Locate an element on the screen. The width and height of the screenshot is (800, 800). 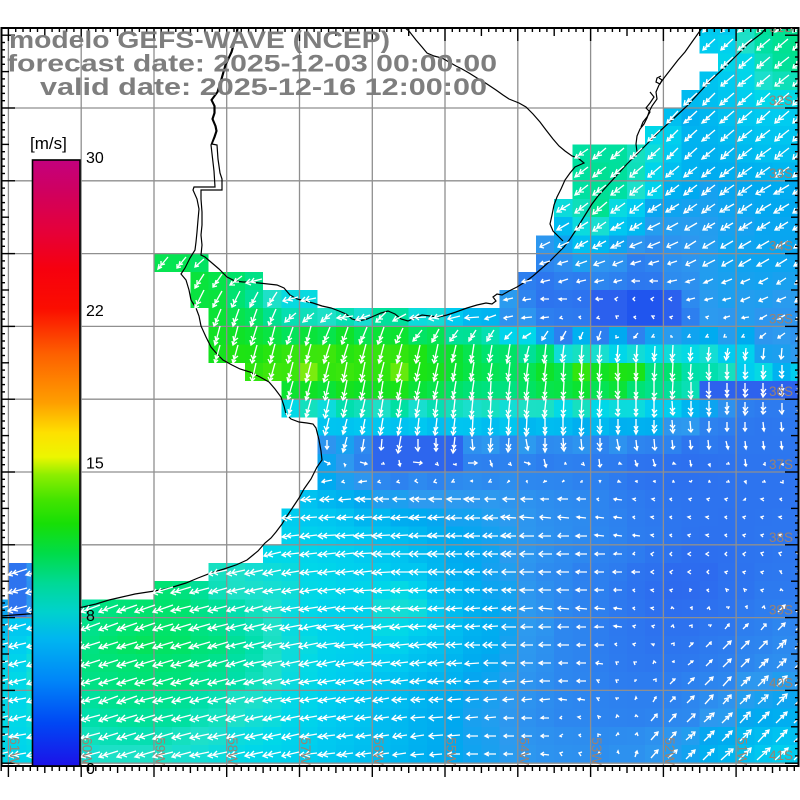
svg-text: 57W is located at coordinates (305, 751).